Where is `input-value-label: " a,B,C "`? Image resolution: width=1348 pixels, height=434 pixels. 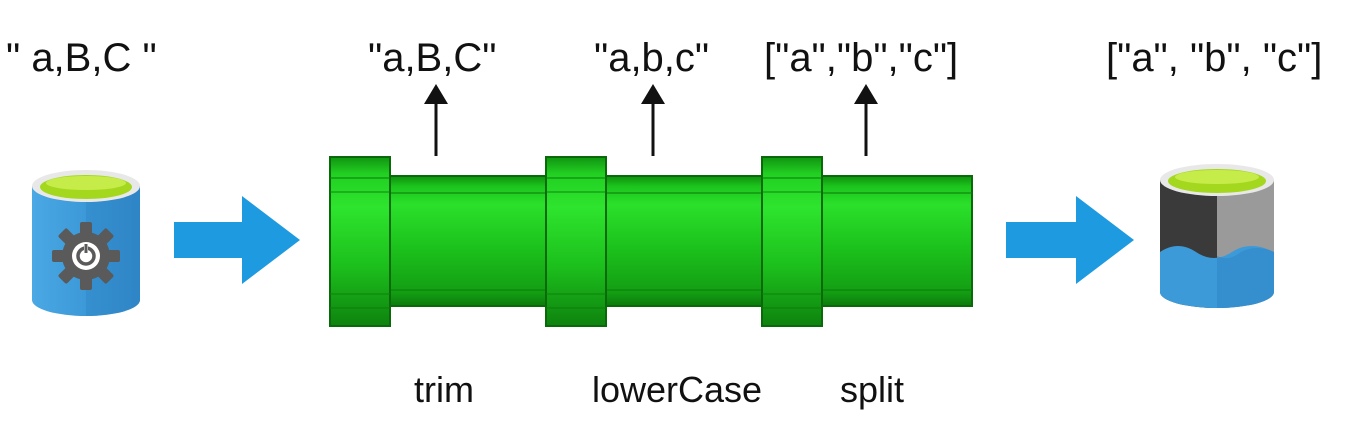 input-value-label: " a,B,C " is located at coordinates (81, 58).